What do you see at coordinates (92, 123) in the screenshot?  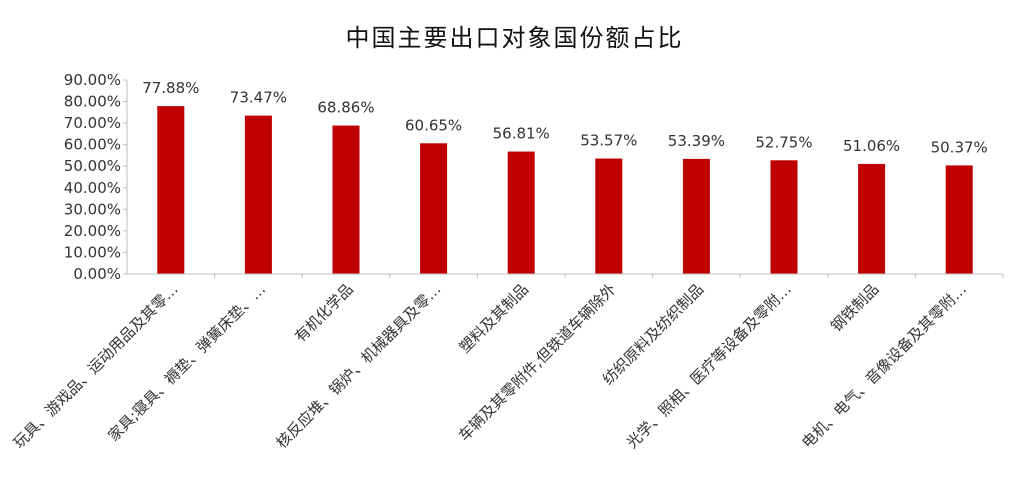 I see `y-tick-label: 70.00%` at bounding box center [92, 123].